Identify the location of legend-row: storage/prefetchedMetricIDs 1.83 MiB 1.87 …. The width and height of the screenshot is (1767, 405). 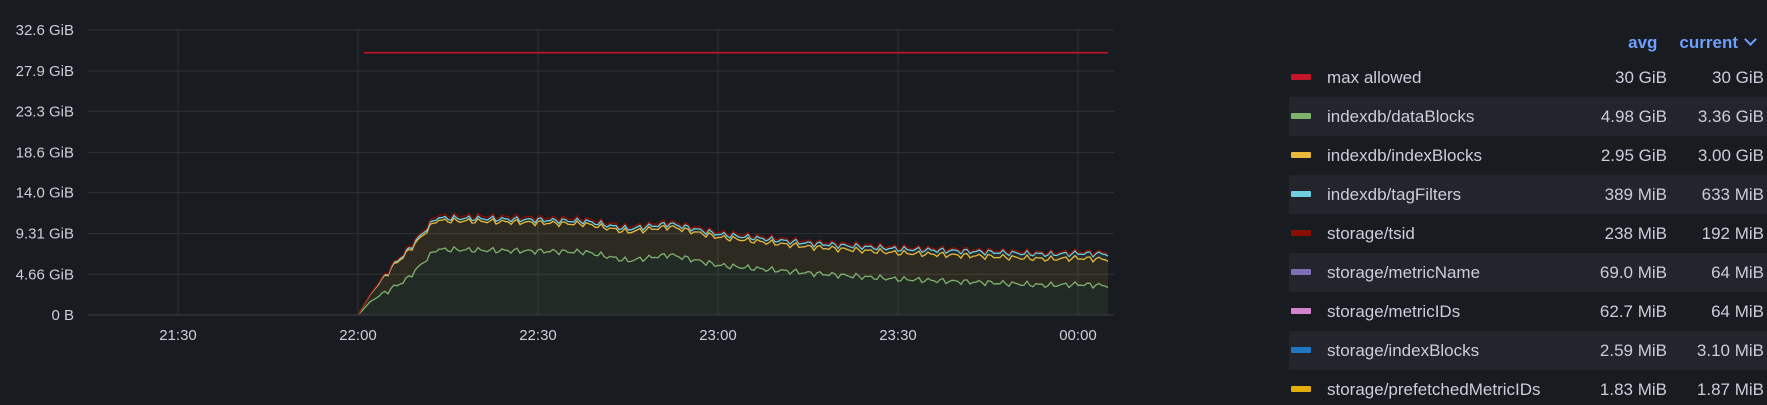
(1528, 387).